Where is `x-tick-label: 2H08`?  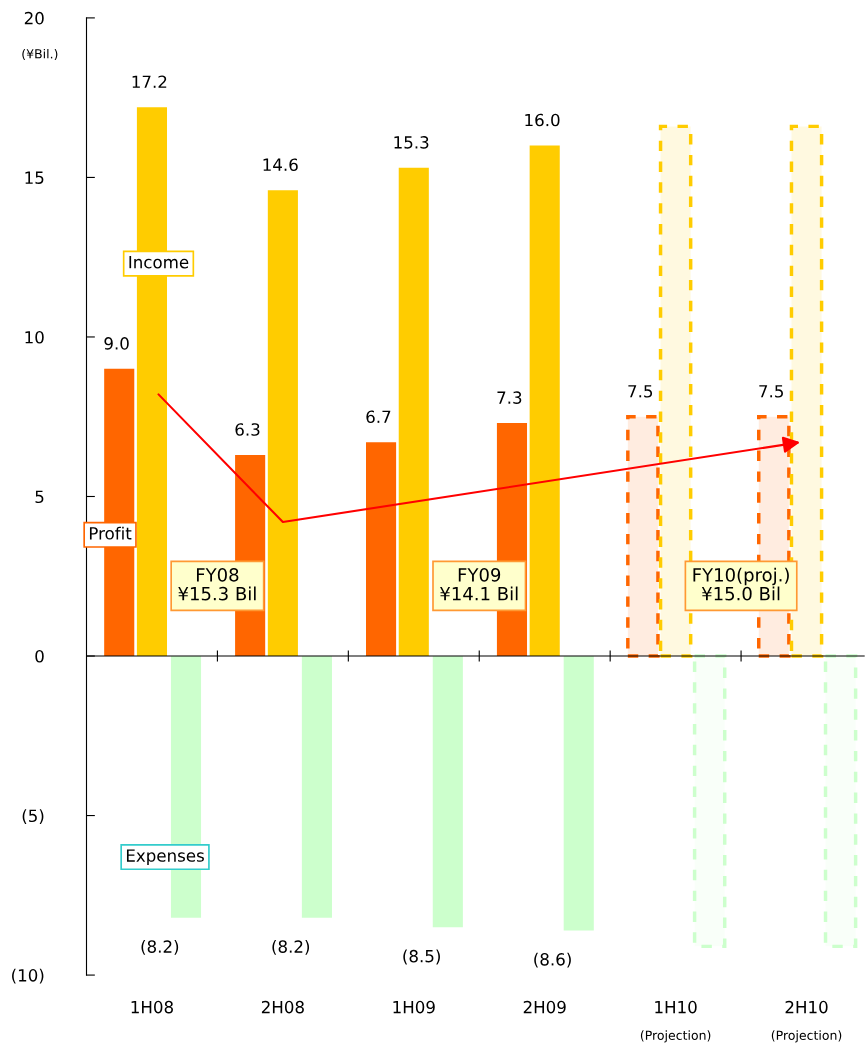 x-tick-label: 2H08 is located at coordinates (282, 1007).